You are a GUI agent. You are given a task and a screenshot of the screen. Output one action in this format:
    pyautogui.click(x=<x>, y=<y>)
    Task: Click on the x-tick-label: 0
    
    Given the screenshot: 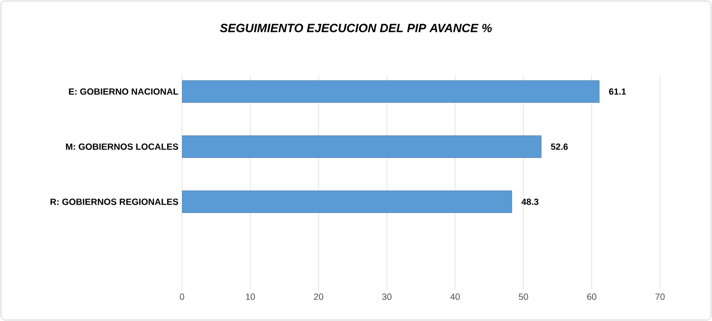 What is the action you would take?
    pyautogui.click(x=182, y=297)
    